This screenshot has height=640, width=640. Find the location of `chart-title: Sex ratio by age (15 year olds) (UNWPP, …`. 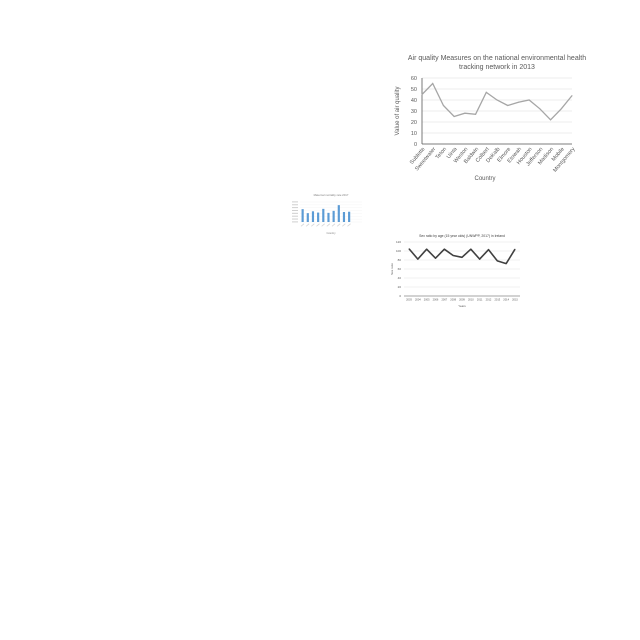

chart-title: Sex ratio by age (15 year olds) (UNWPP, … is located at coordinates (462, 236).